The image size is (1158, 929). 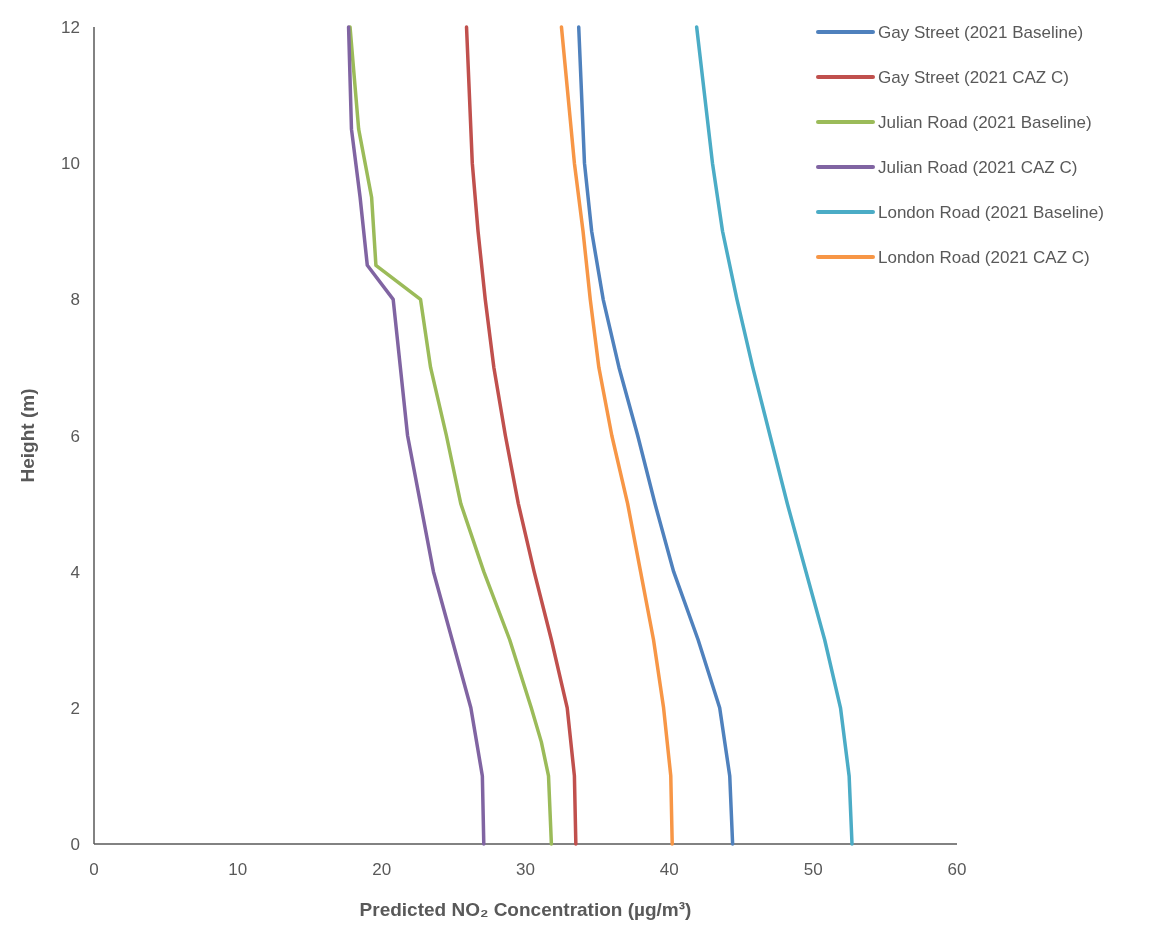 I want to click on x-axis-title: Predicted NO₂ Concentration (µg/m³), so click(x=525, y=909).